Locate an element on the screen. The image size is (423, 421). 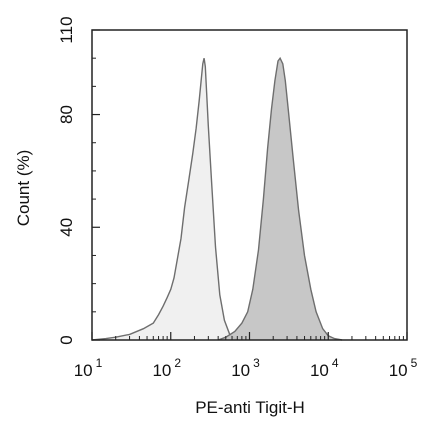
x-tick-label: 10 2 is located at coordinates (166, 368).